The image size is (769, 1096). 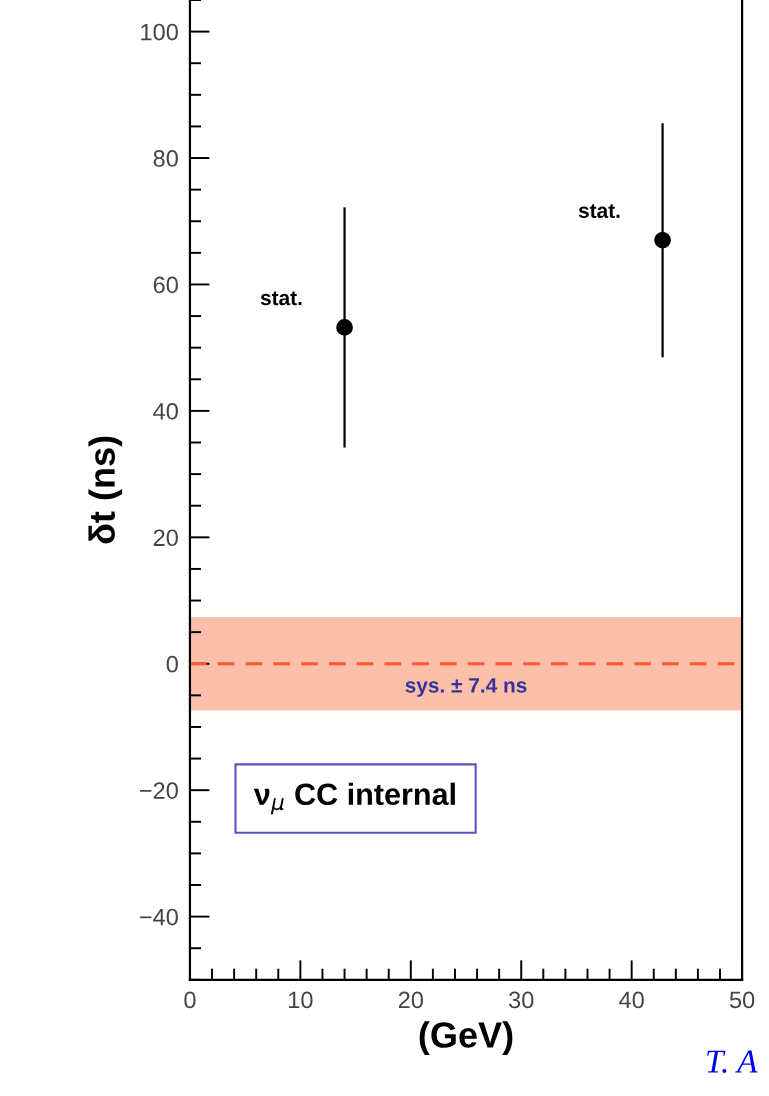 What do you see at coordinates (301, 1000) in the screenshot?
I see `x-tick-label: 10` at bounding box center [301, 1000].